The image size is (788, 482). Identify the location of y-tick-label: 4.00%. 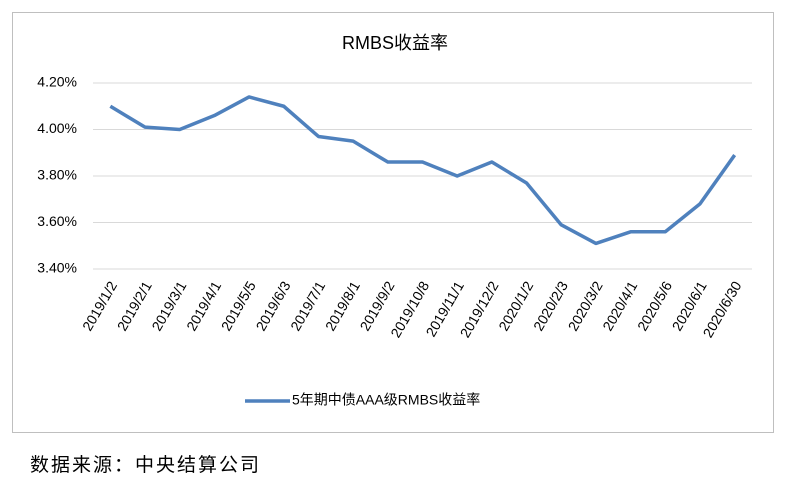
(57, 128).